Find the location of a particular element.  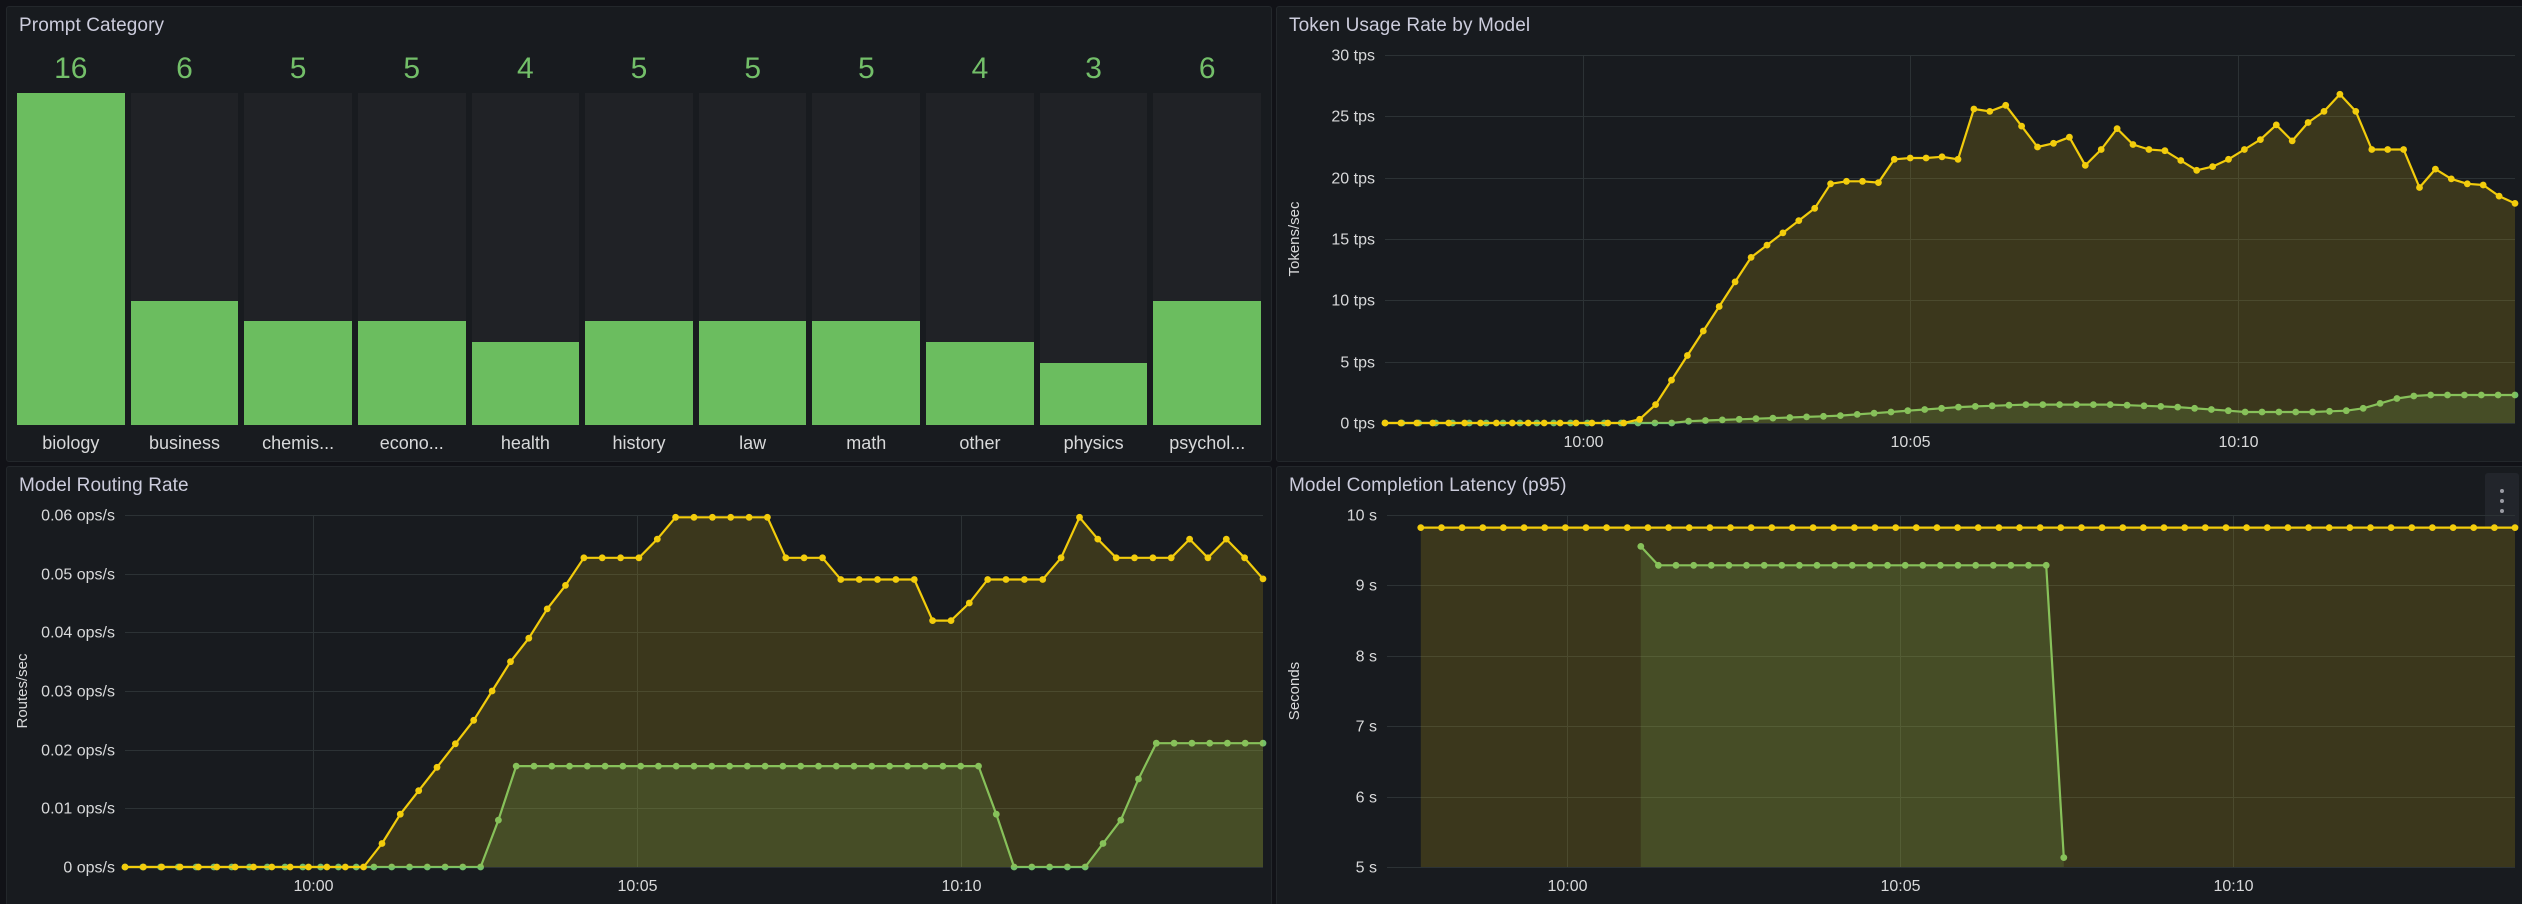

kebab-dot is located at coordinates (2502, 501).